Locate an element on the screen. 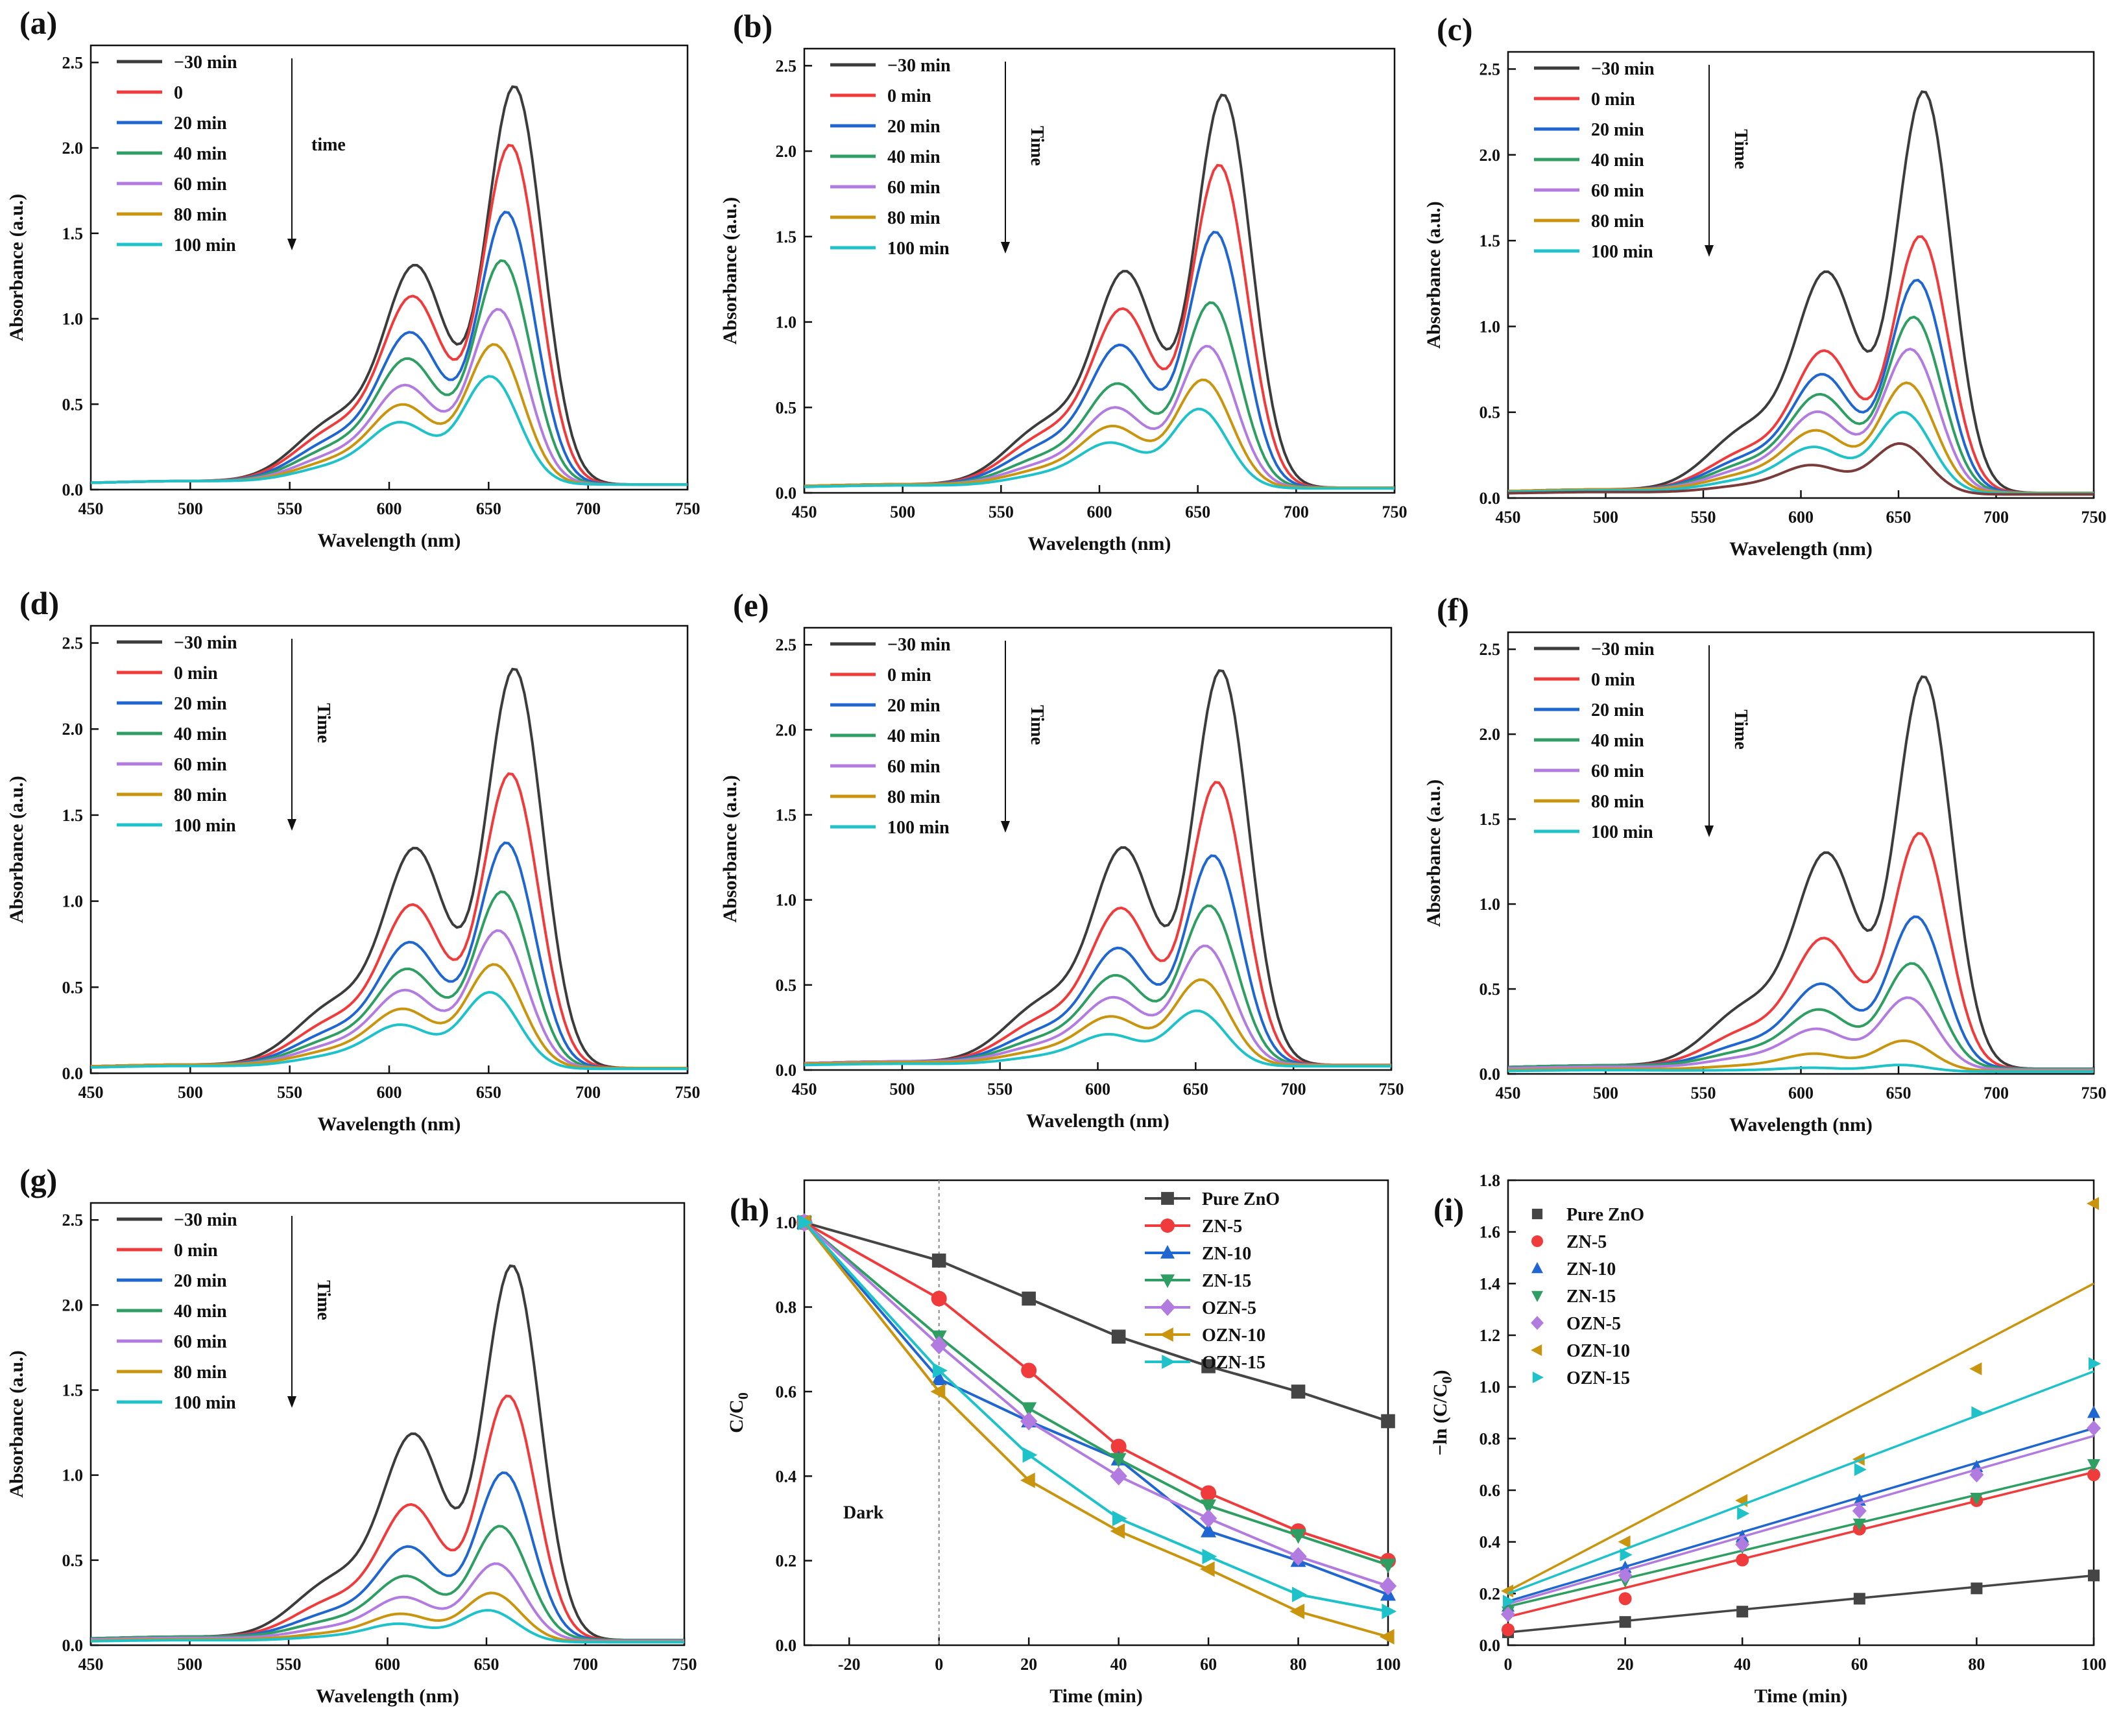  legend-label: ZN-10 is located at coordinates (1591, 1269).